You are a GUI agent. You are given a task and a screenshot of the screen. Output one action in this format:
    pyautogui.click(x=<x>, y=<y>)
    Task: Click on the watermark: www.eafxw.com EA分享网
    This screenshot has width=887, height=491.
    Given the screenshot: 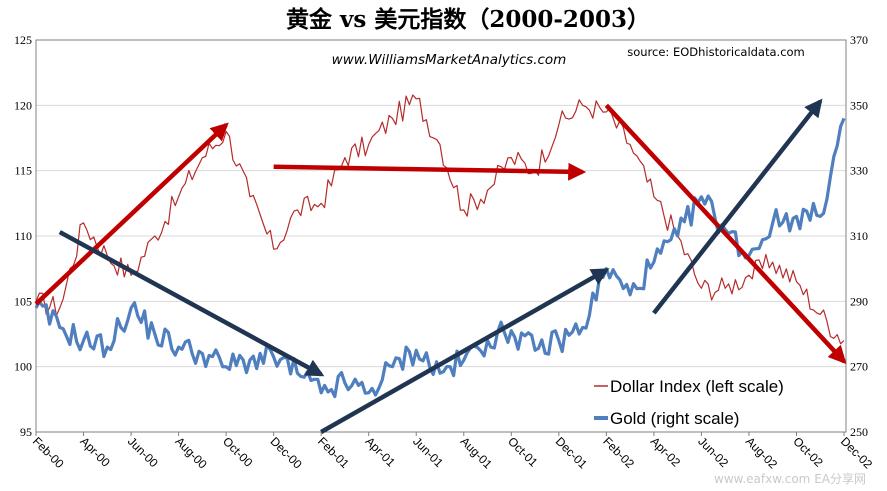 What is the action you would take?
    pyautogui.click(x=790, y=478)
    